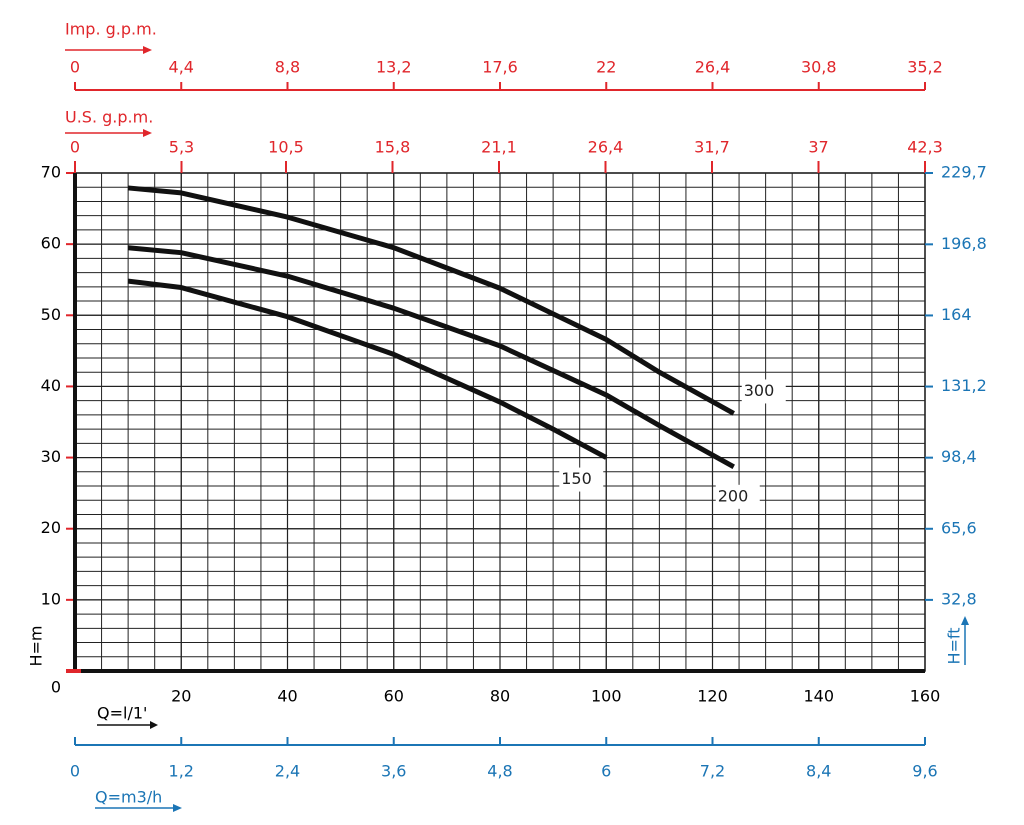 The height and width of the screenshot is (825, 1024). What do you see at coordinates (286, 147) in the screenshot?
I see `secondary-tick-label: 10,5` at bounding box center [286, 147].